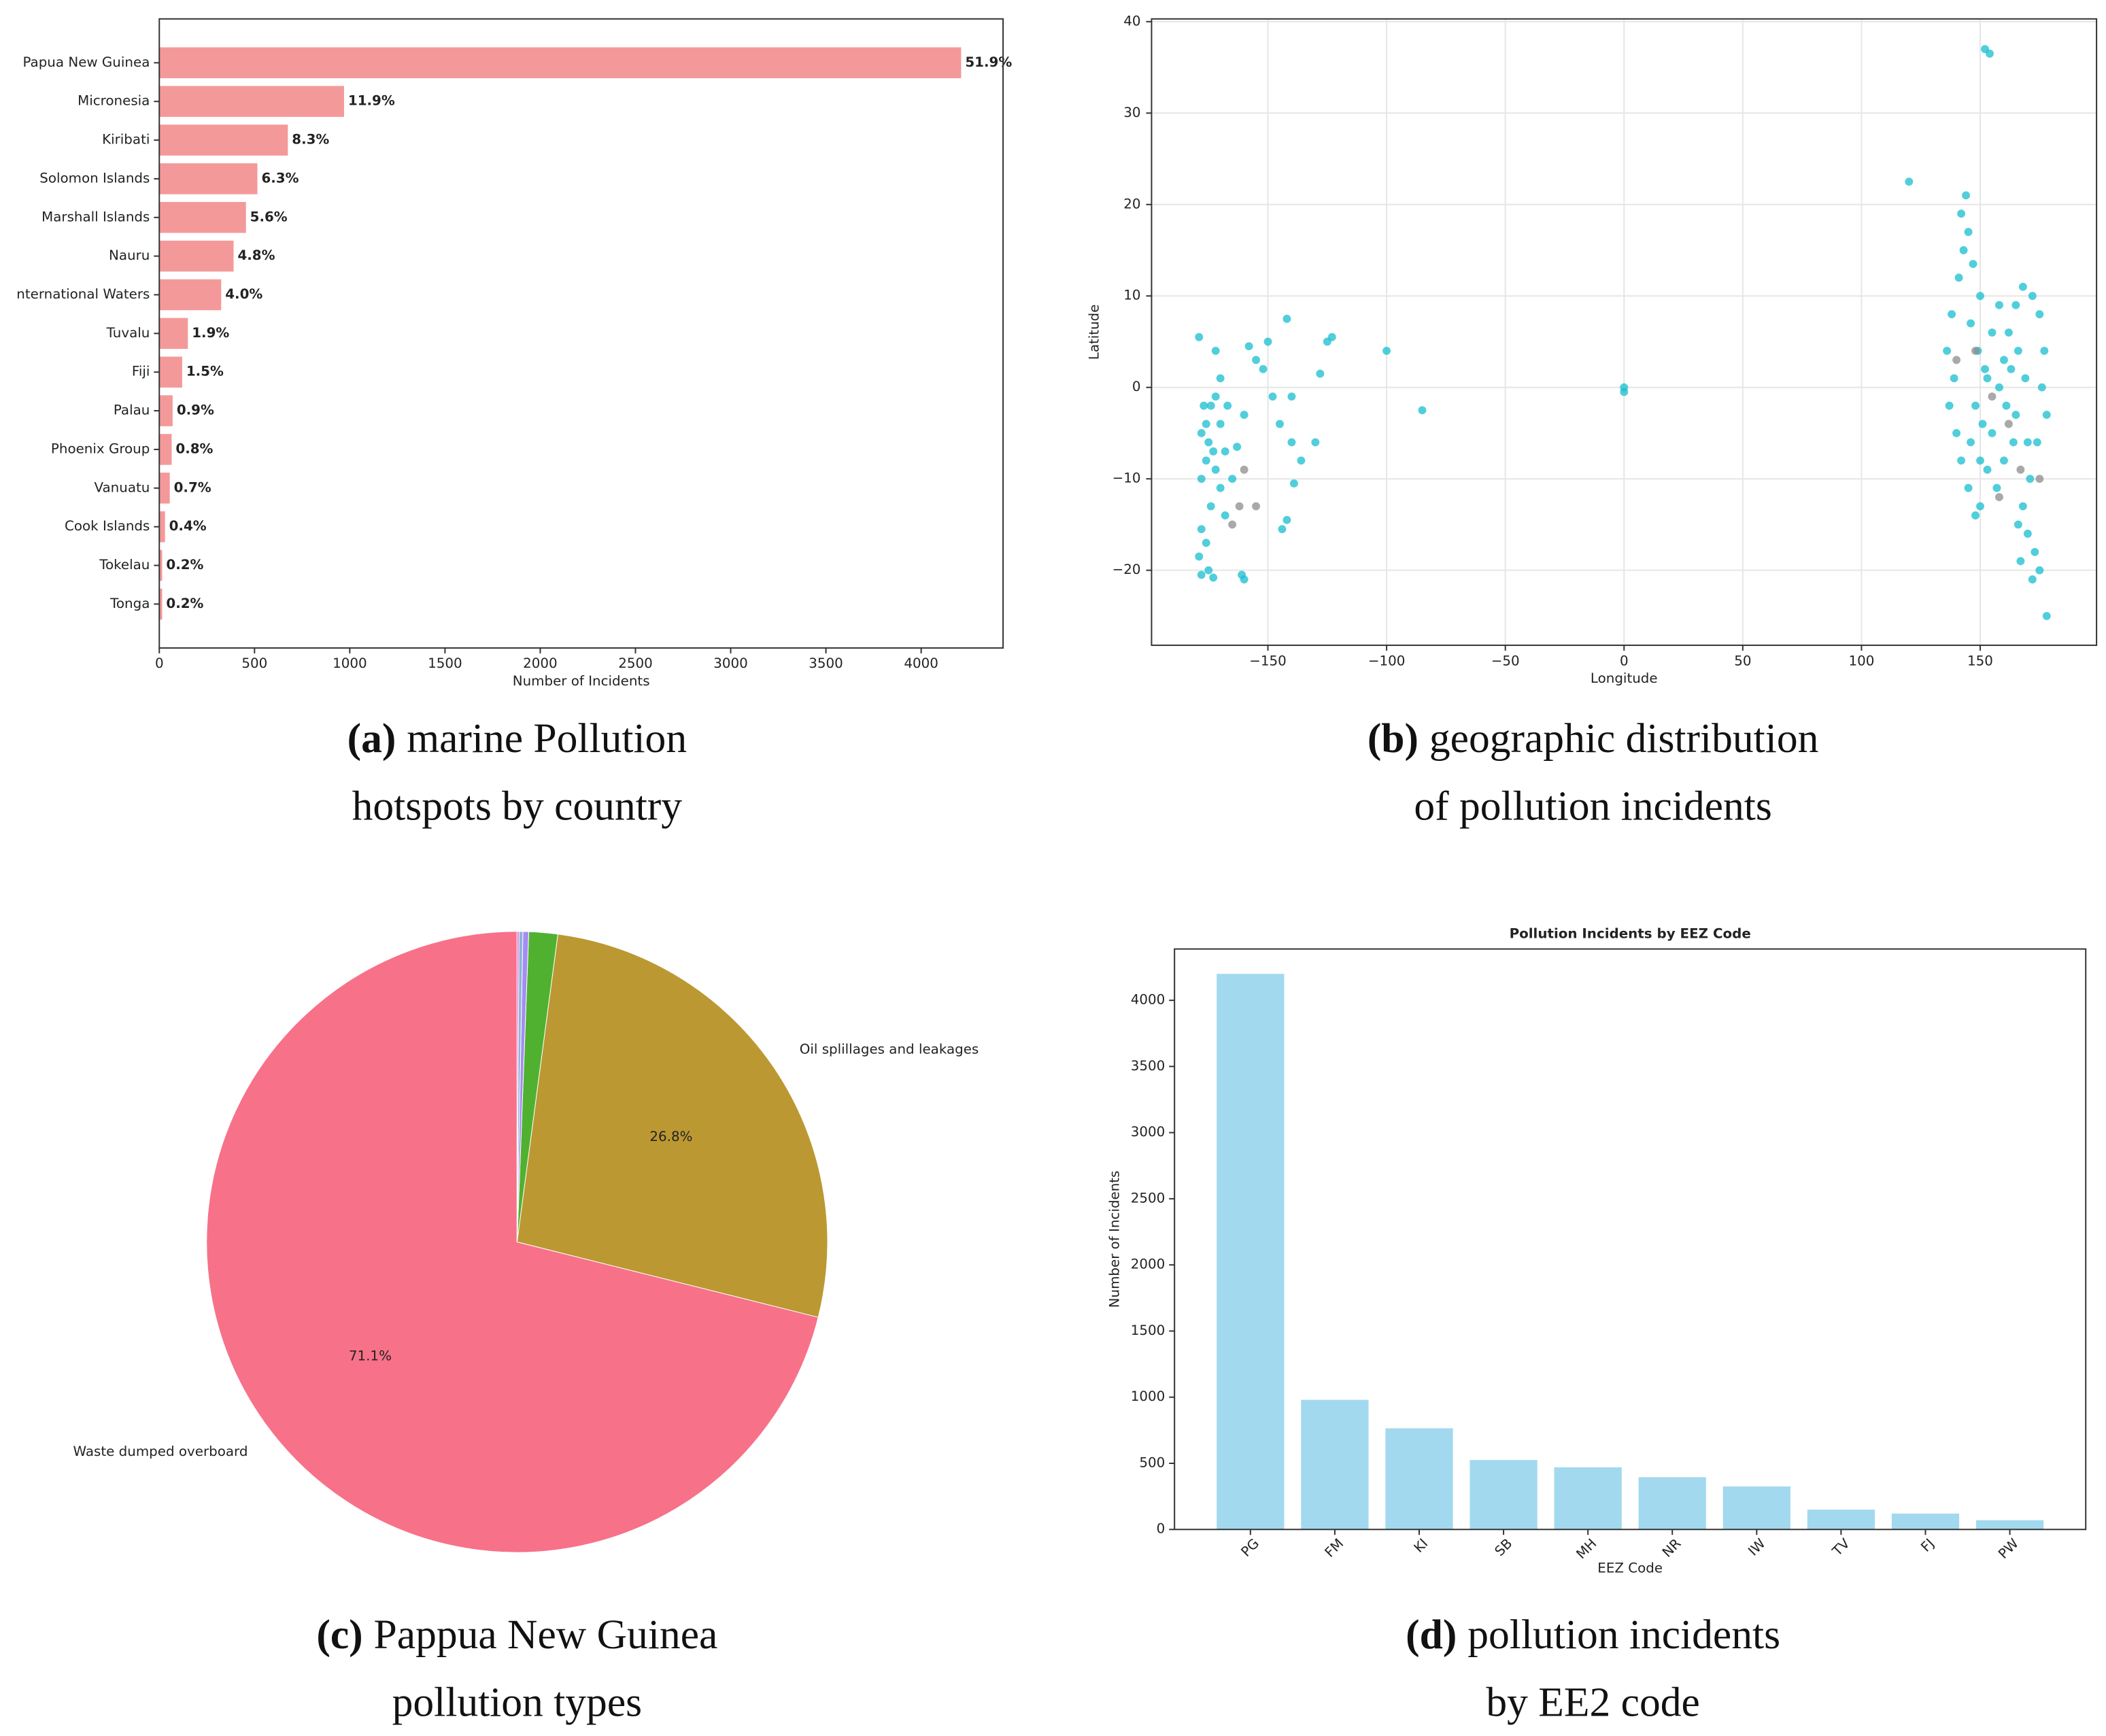 This screenshot has height=1736, width=2106. I want to click on y-tick-label: −20, so click(1127, 569).